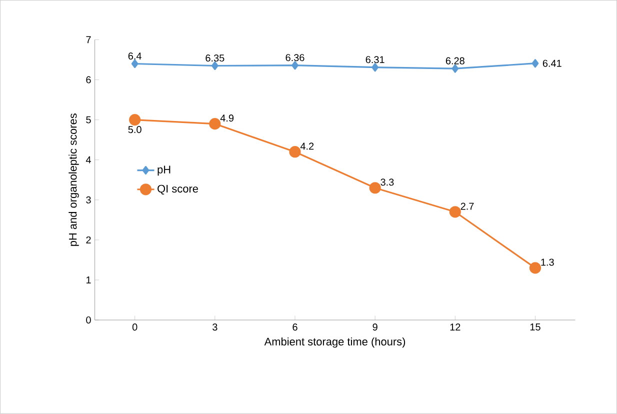  Describe the element at coordinates (88, 320) in the screenshot. I see `y-tick-label: 0` at that location.